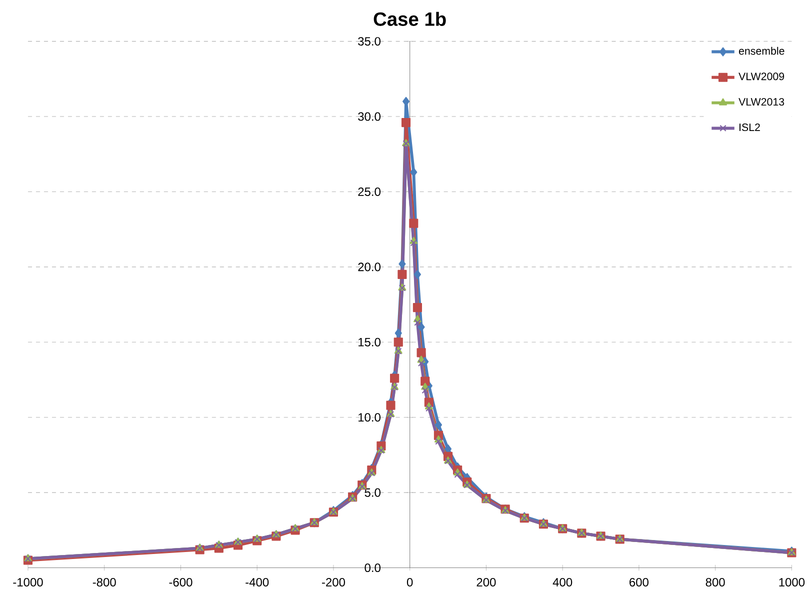 Image resolution: width=809 pixels, height=597 pixels. What do you see at coordinates (761, 50) in the screenshot?
I see `legend-label: ensemble` at bounding box center [761, 50].